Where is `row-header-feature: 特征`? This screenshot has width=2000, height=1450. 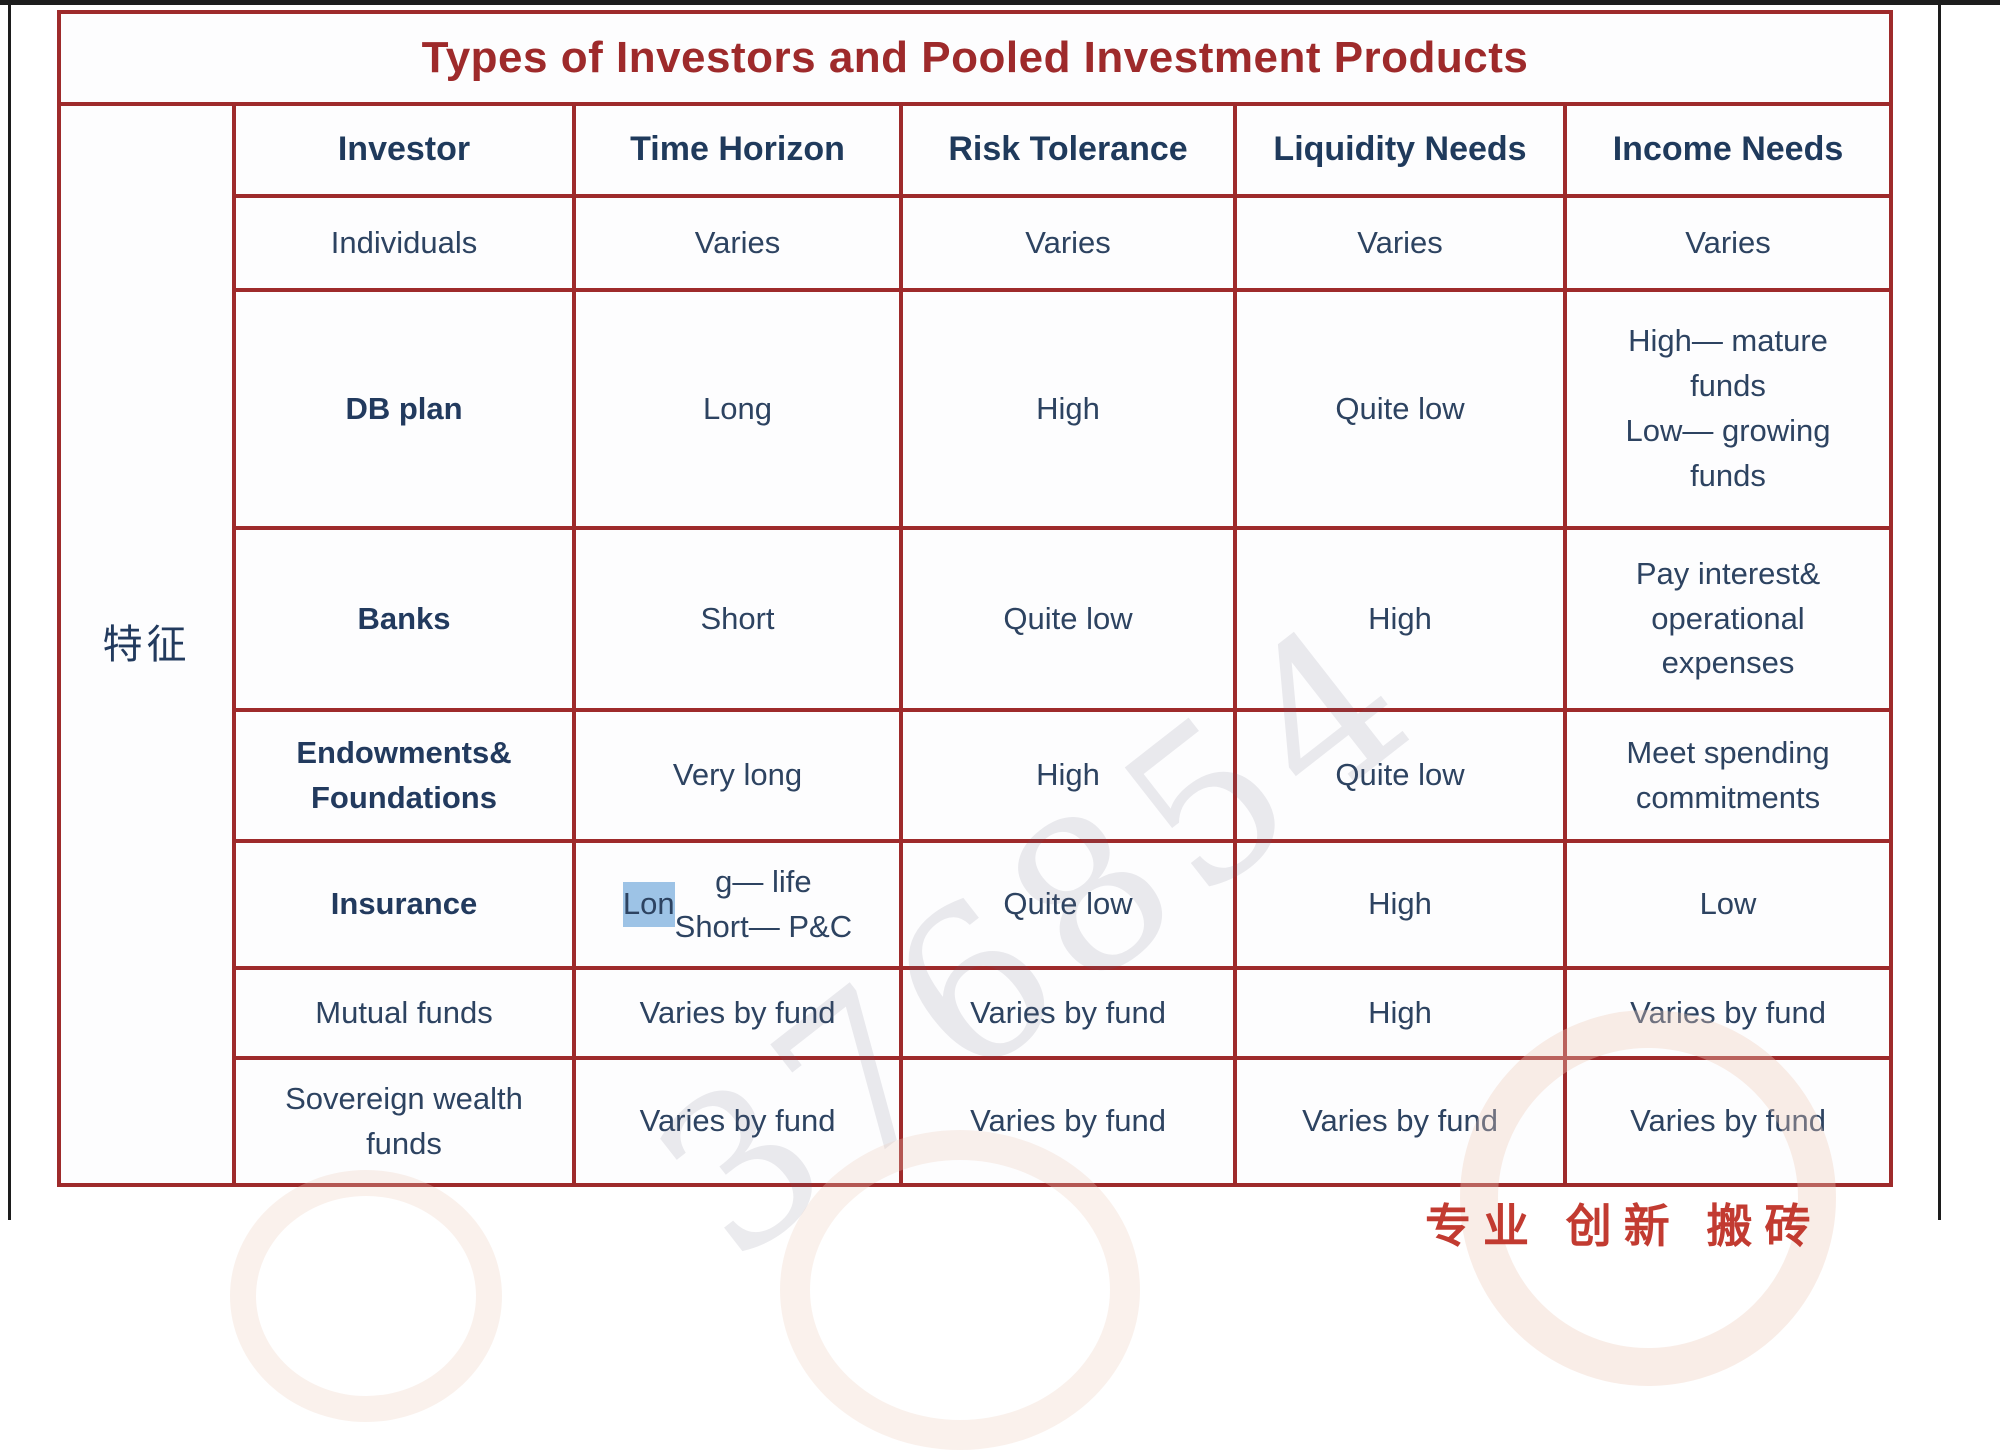
row-header-feature: 特征 is located at coordinates (146, 644).